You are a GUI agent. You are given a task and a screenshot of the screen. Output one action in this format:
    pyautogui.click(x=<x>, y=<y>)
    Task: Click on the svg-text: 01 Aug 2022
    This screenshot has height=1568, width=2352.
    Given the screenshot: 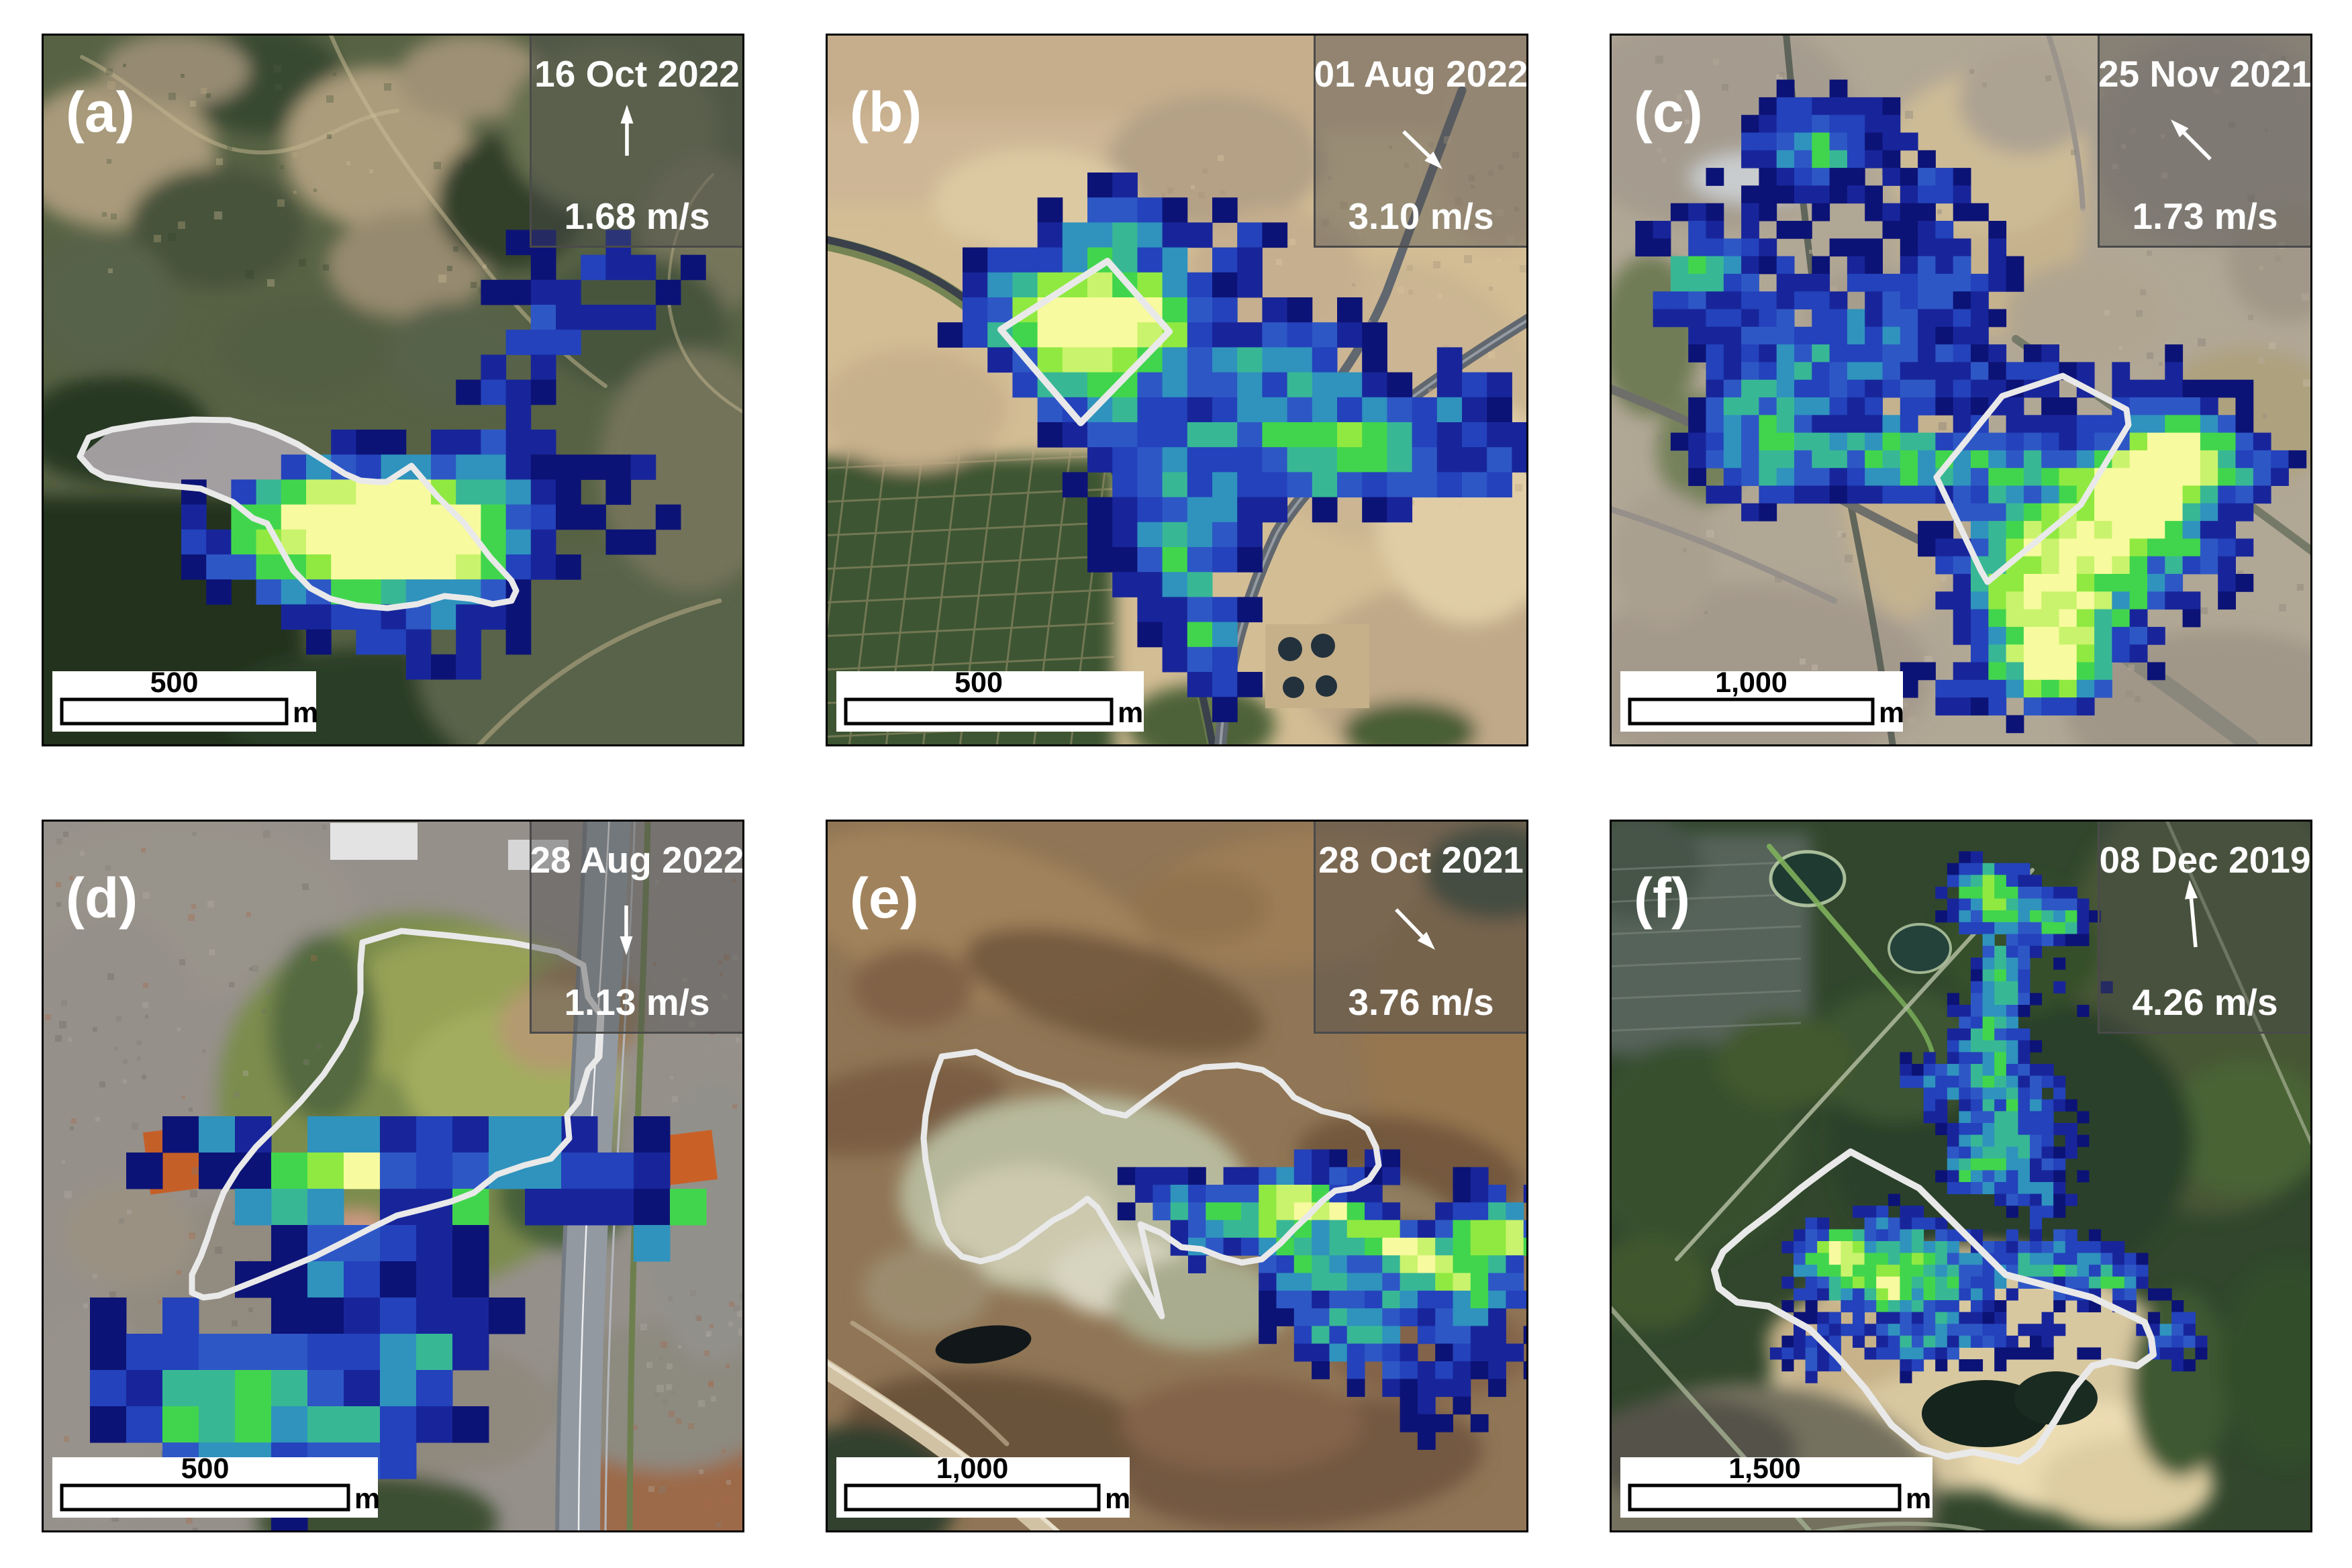 What is the action you would take?
    pyautogui.click(x=1421, y=74)
    